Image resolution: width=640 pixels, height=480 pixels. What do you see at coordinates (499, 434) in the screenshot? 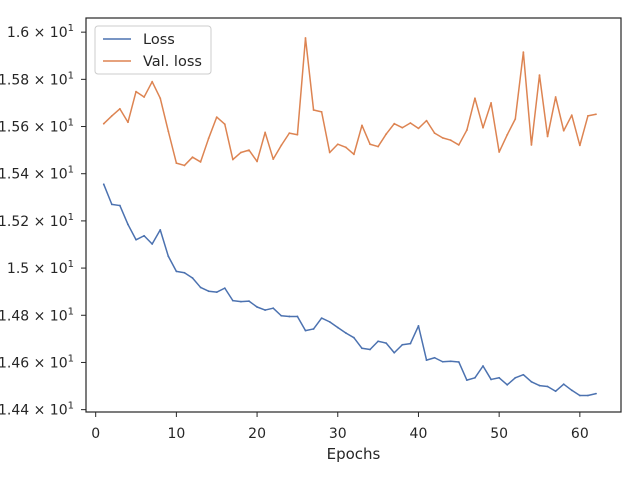
I see `x-tick-label: 50` at bounding box center [499, 434].